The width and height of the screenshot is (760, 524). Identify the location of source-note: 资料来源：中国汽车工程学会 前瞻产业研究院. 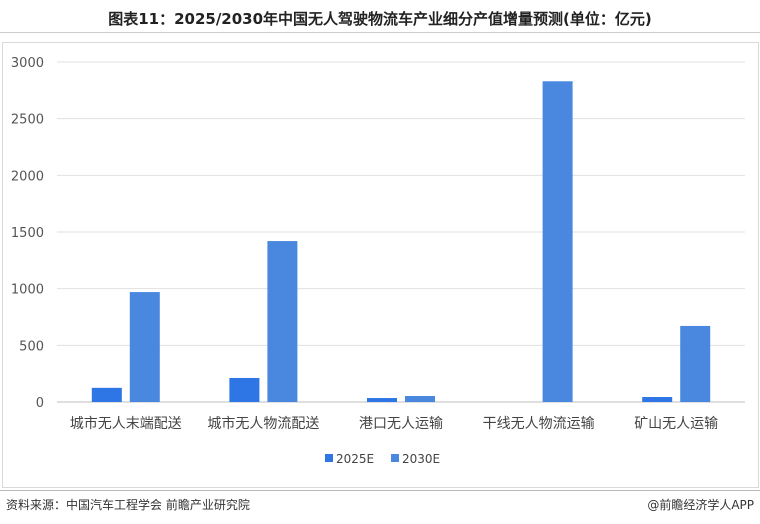
(128, 505).